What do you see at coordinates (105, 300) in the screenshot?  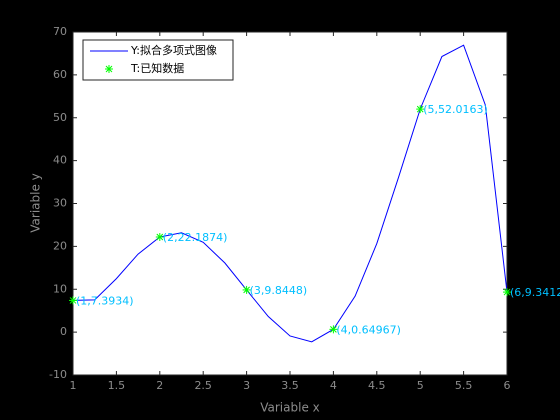 I see `data-label: (1,7.3934)` at bounding box center [105, 300].